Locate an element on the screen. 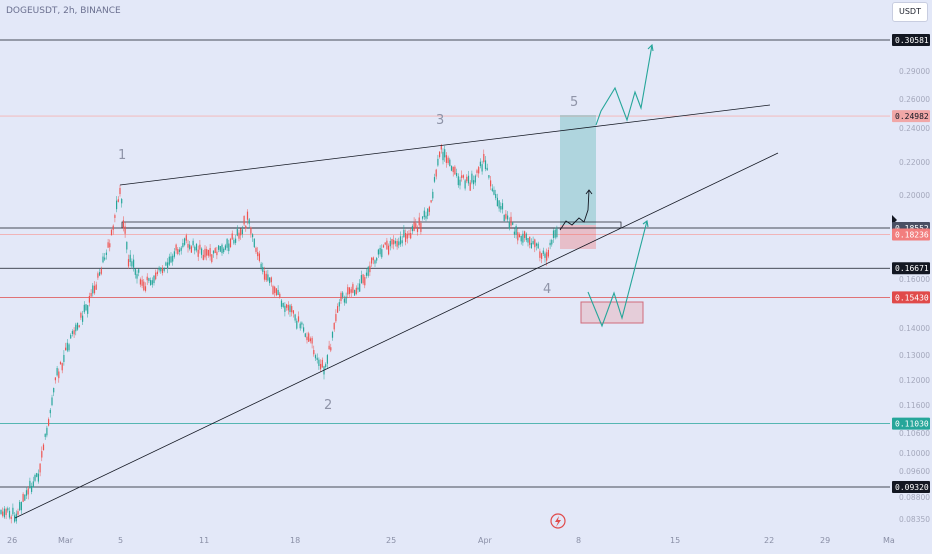 This screenshot has height=554, width=932. x-tick: 22 is located at coordinates (769, 540).